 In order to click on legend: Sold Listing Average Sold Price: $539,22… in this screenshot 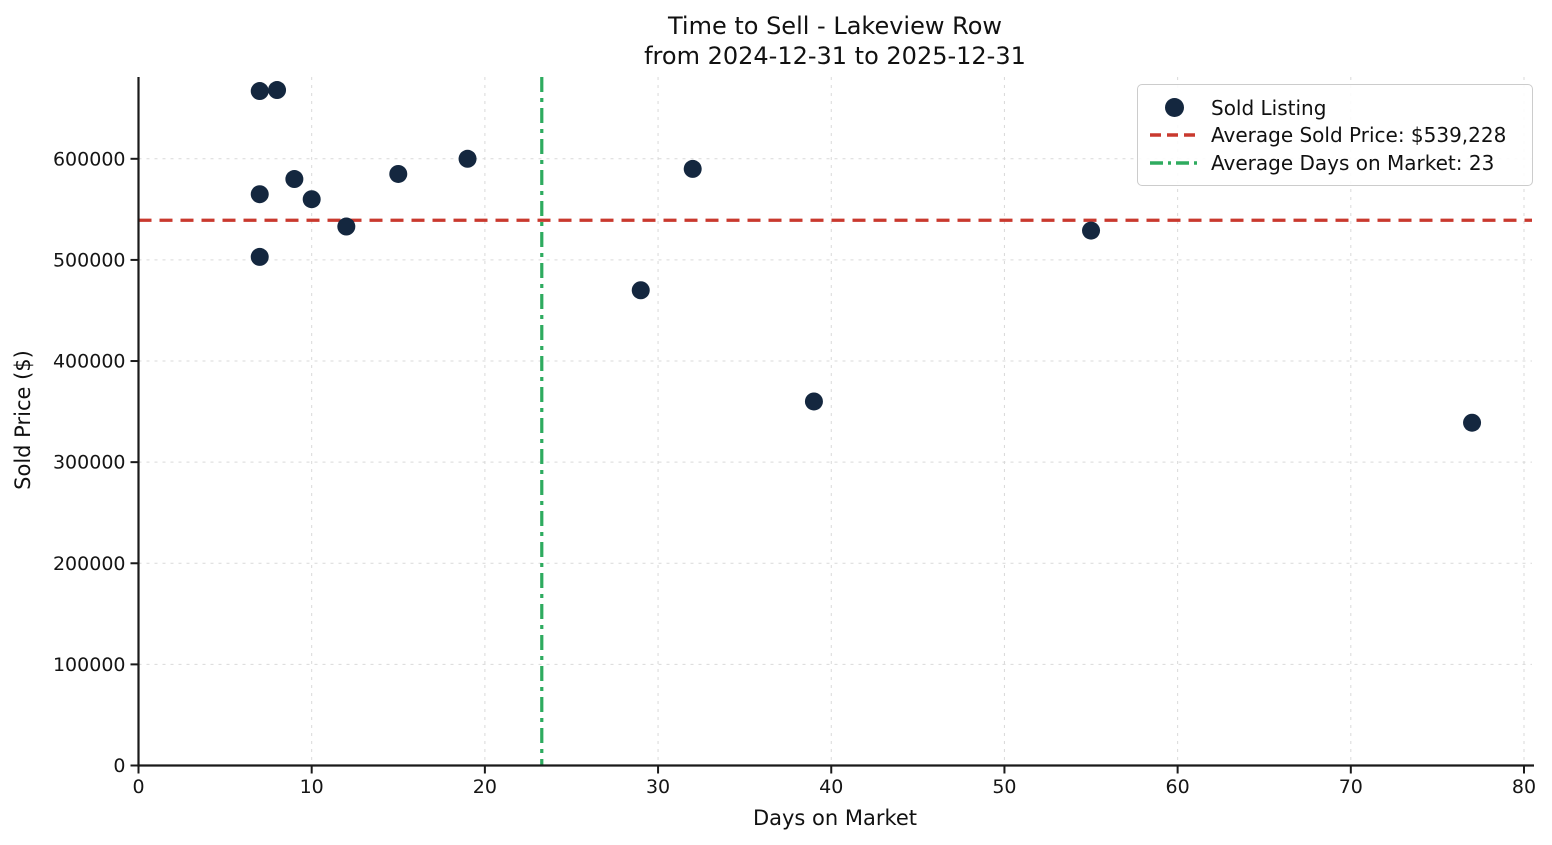, I will do `click(1335, 135)`.